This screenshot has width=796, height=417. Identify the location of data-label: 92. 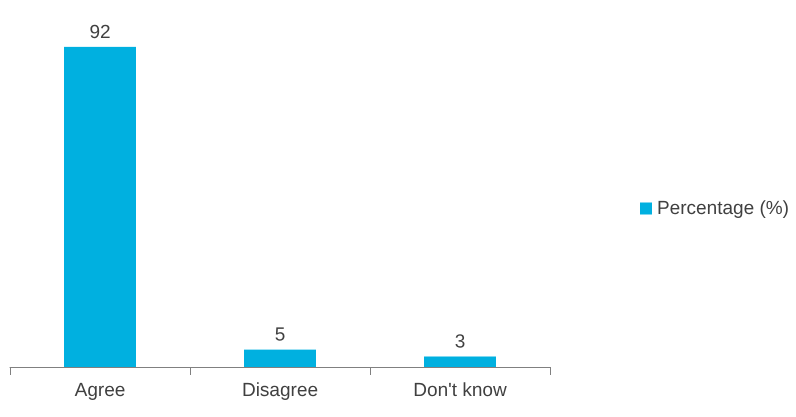
(100, 32).